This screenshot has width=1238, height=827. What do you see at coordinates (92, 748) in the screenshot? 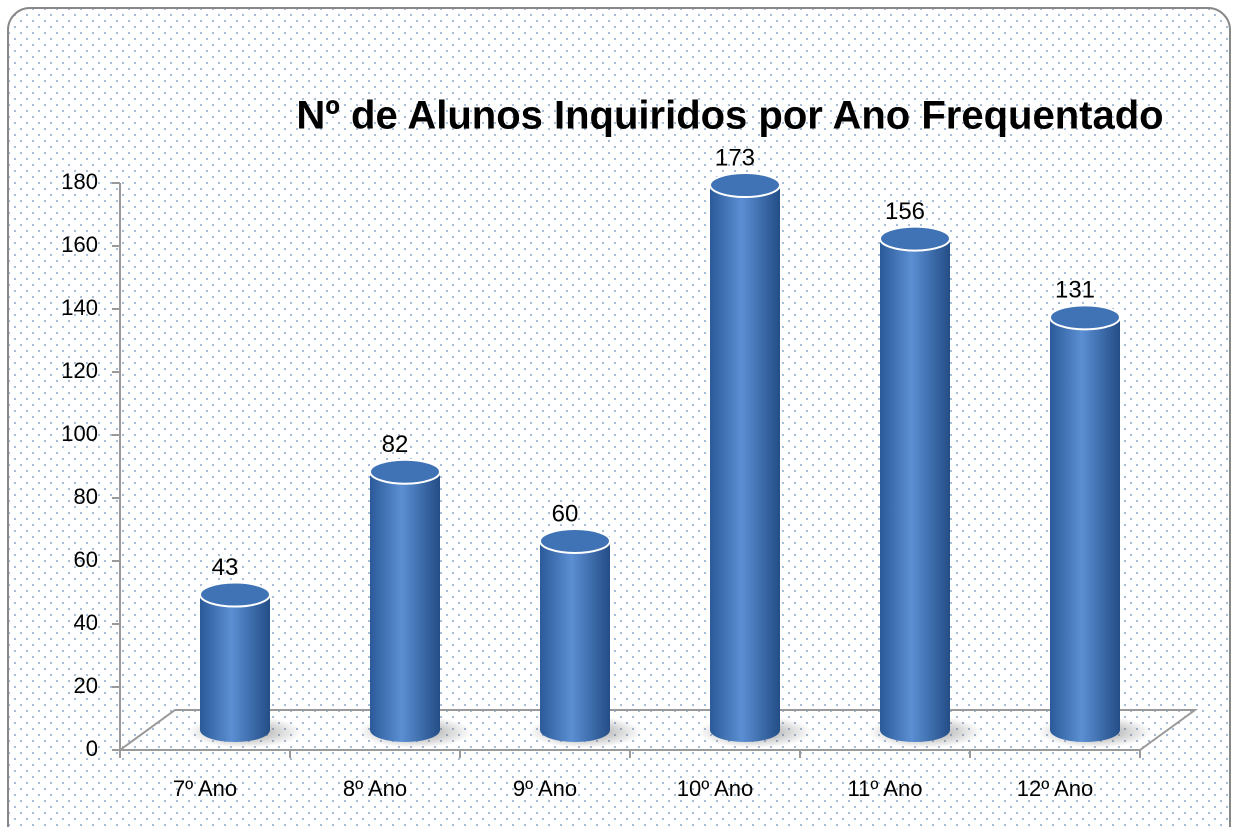
I see `y-tick-label: 0` at bounding box center [92, 748].